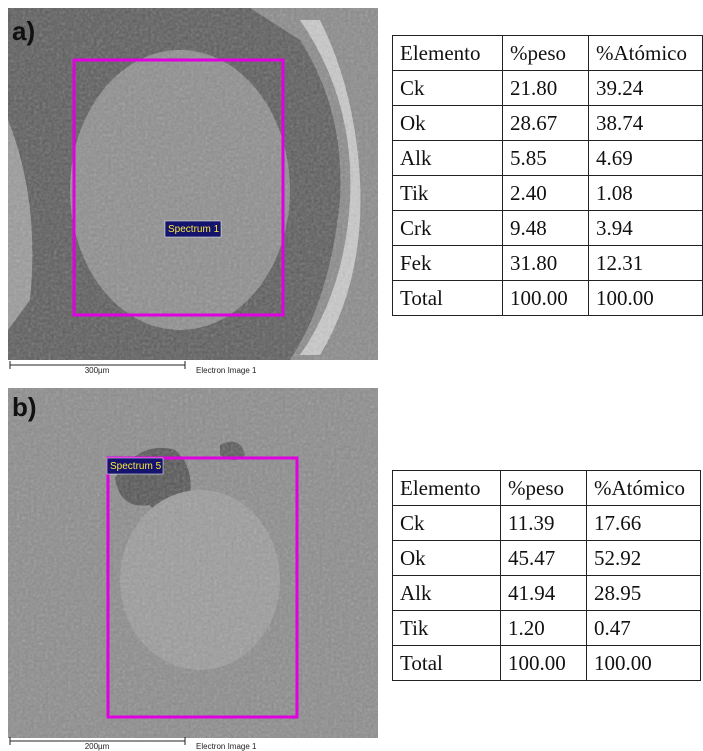  Describe the element at coordinates (645, 193) in the screenshot. I see `table-cell: 1.08` at that location.